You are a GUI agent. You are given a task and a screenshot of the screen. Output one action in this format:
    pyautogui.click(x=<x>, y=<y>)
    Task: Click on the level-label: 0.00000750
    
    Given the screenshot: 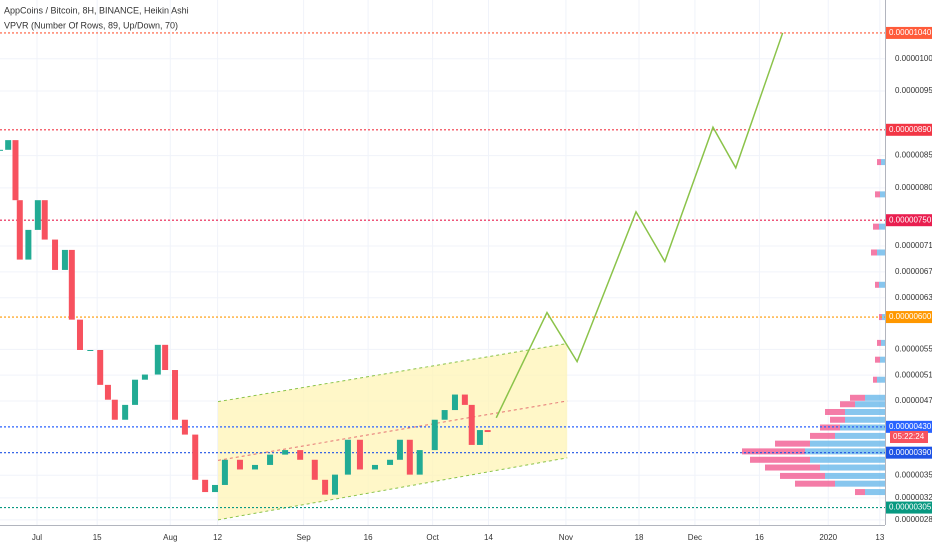 What is the action you would take?
    pyautogui.click(x=910, y=219)
    